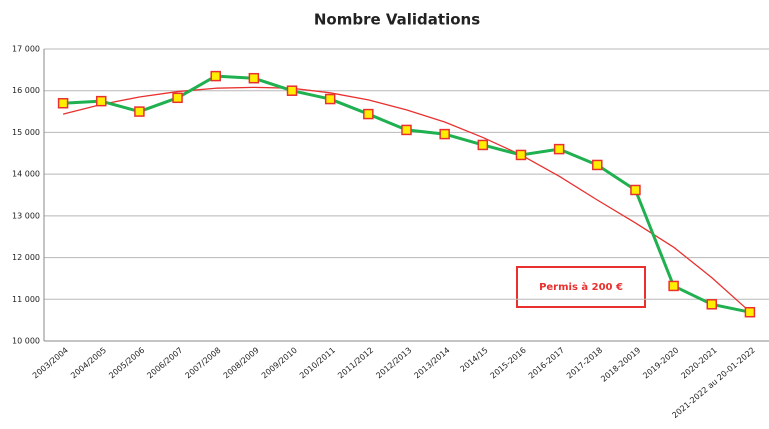 The image size is (769, 429). What do you see at coordinates (26, 299) in the screenshot?
I see `y-tick-label: 11 000` at bounding box center [26, 299].